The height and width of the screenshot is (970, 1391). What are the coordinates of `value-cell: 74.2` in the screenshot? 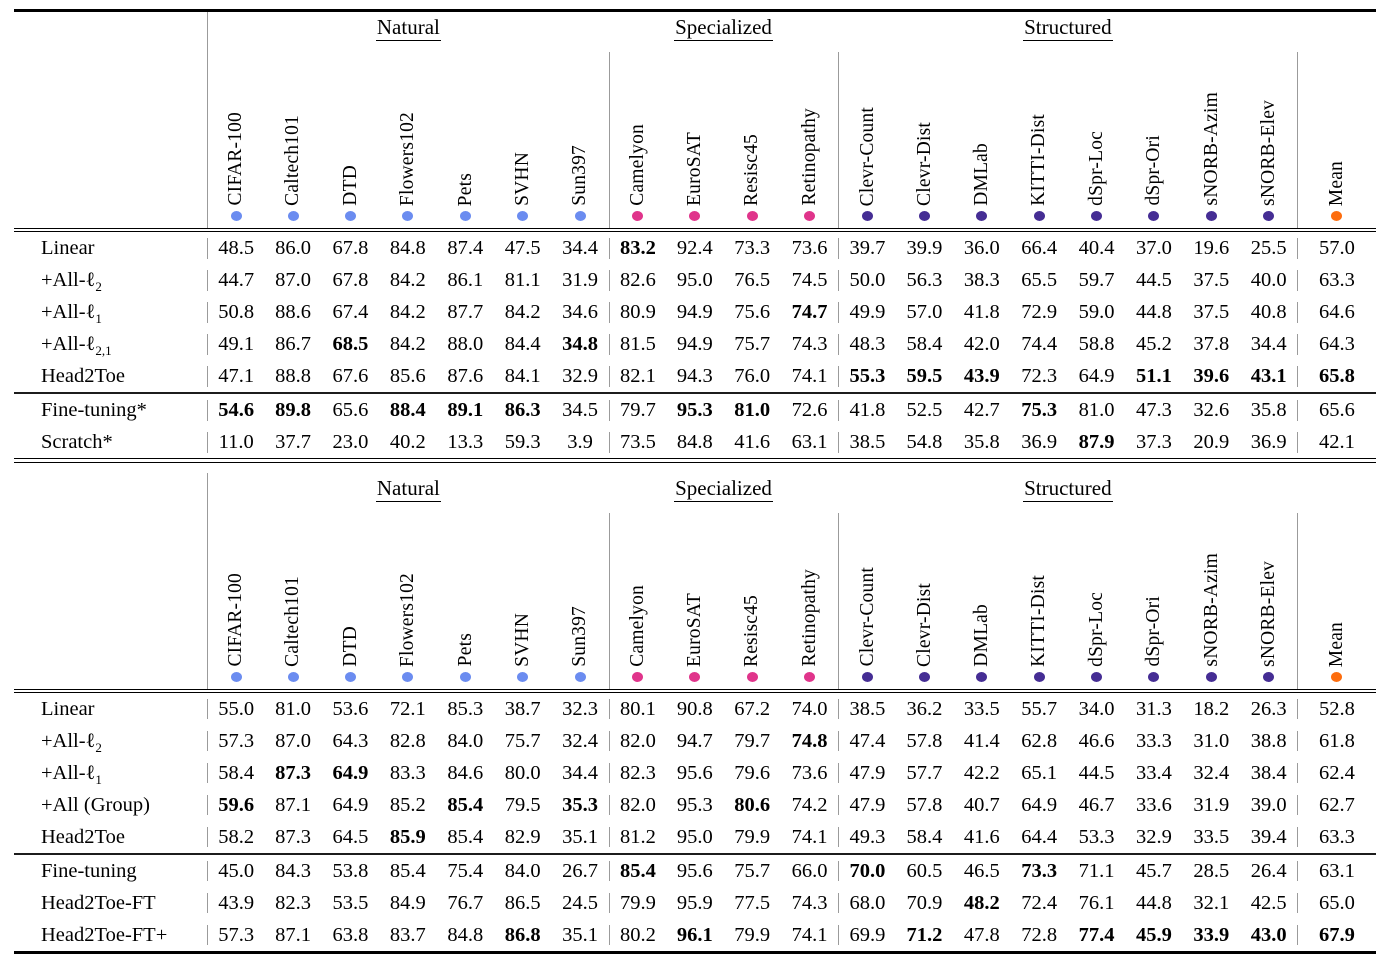 It's located at (809, 804).